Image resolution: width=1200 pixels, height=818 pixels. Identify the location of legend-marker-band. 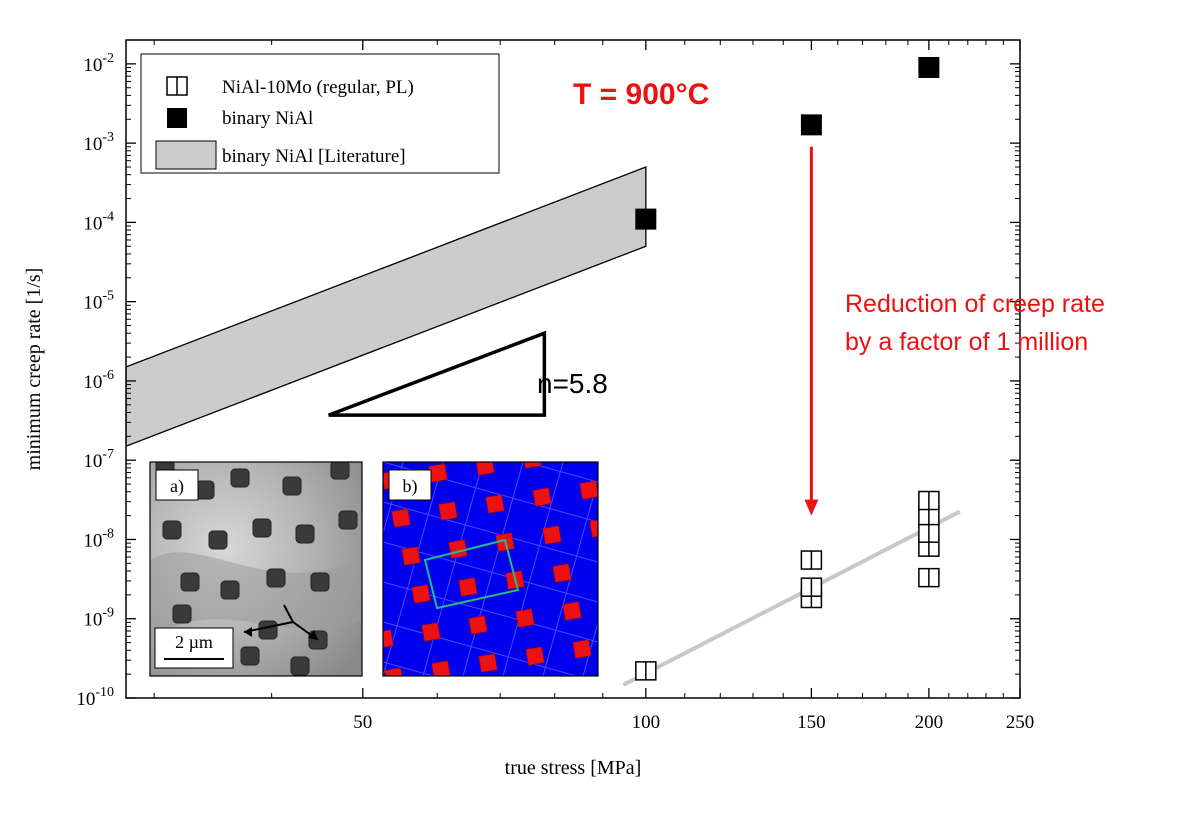
(186, 155).